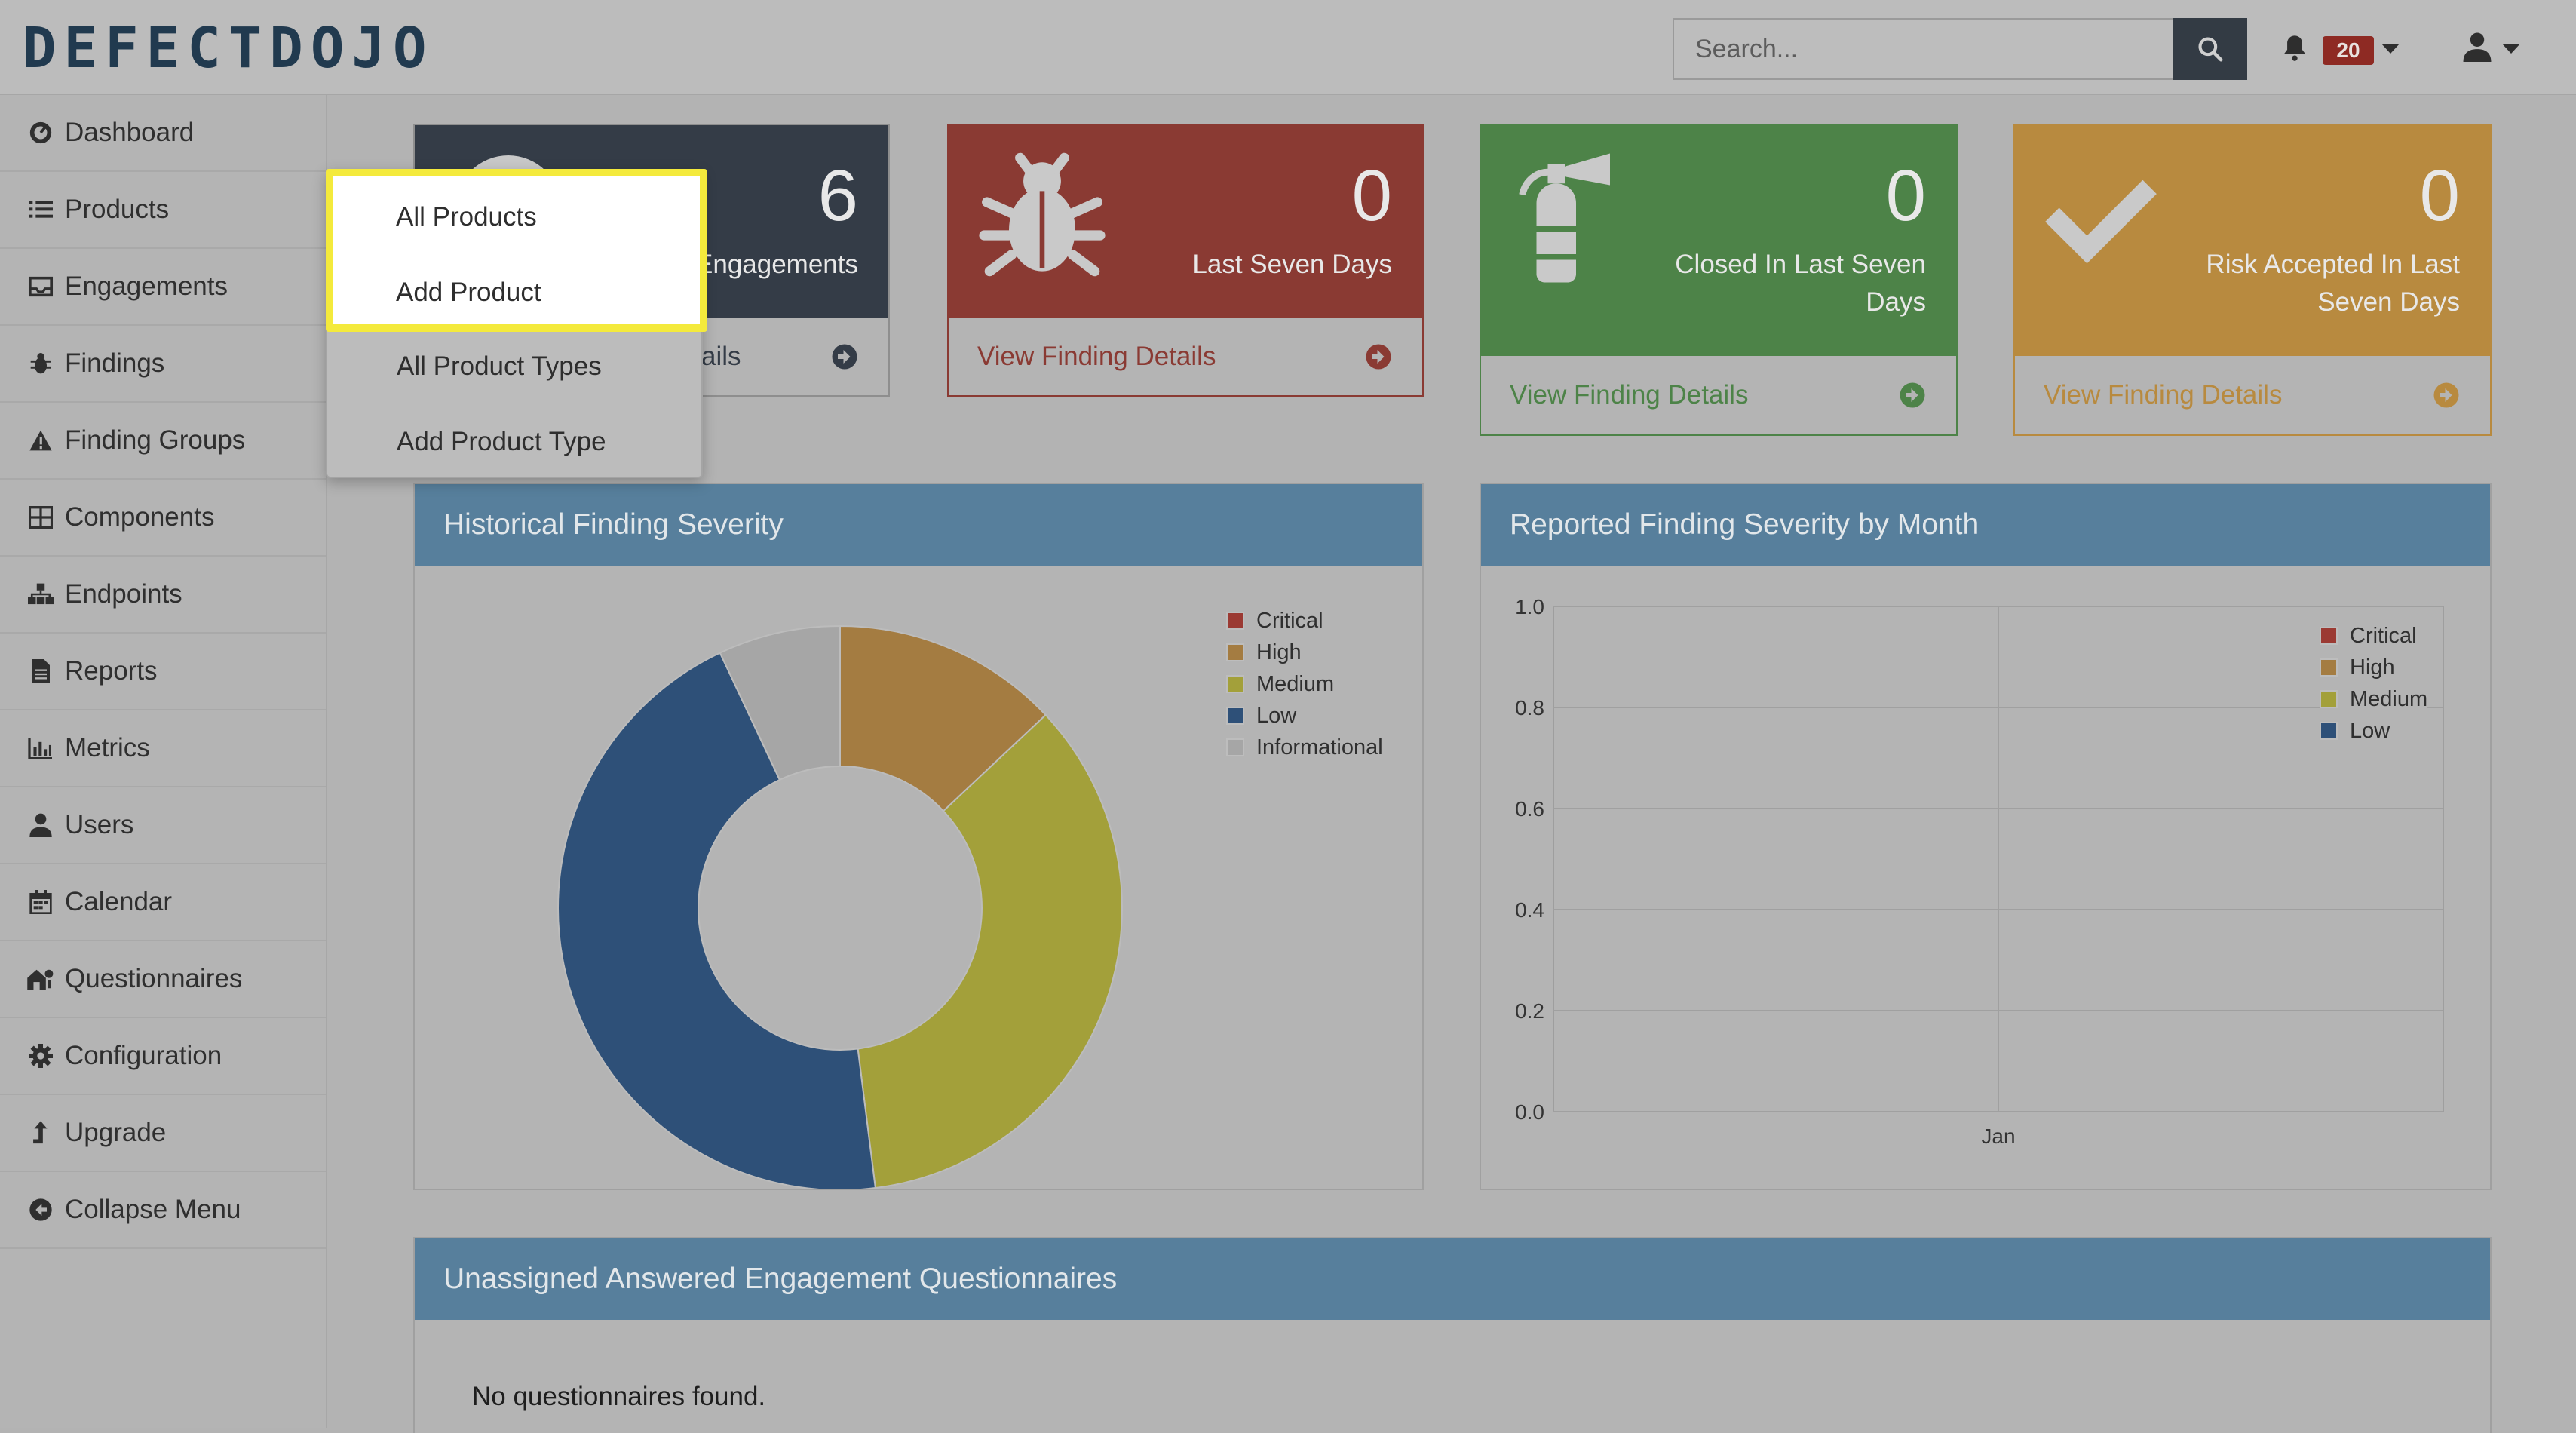 The width and height of the screenshot is (2576, 1433). I want to click on y-tick-label: 1.0, so click(1529, 606).